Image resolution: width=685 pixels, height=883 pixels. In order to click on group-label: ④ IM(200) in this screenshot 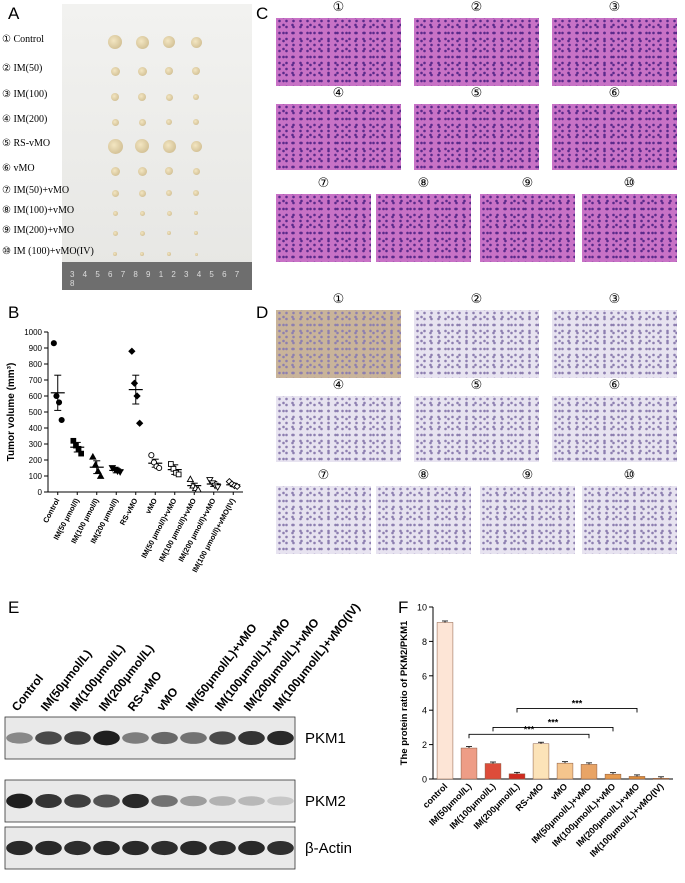, I will do `click(25, 119)`.